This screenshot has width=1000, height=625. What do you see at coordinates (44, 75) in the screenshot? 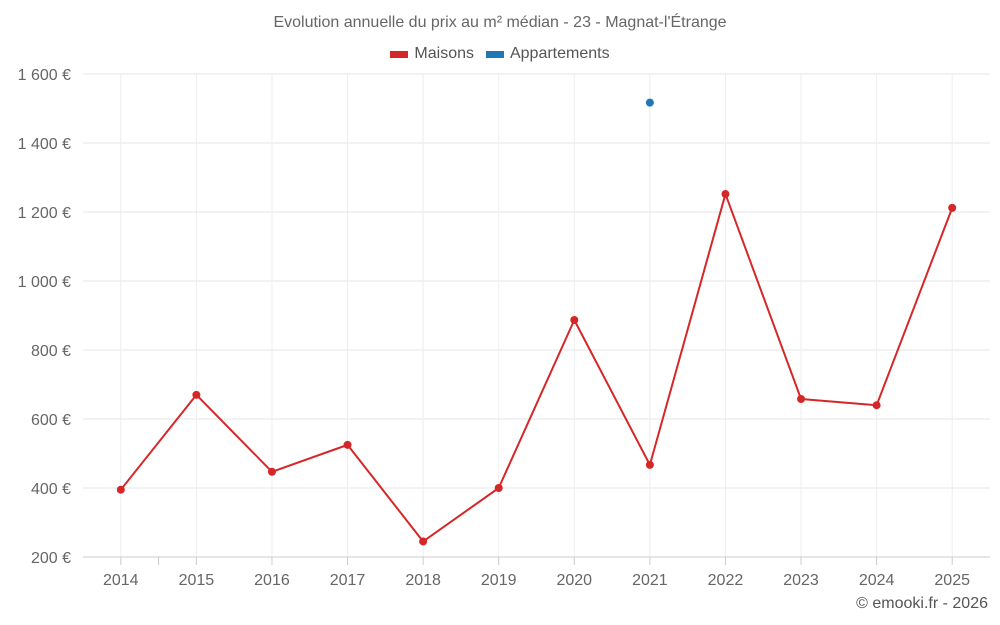
I see `y-tick-label: 1 600 €` at bounding box center [44, 75].